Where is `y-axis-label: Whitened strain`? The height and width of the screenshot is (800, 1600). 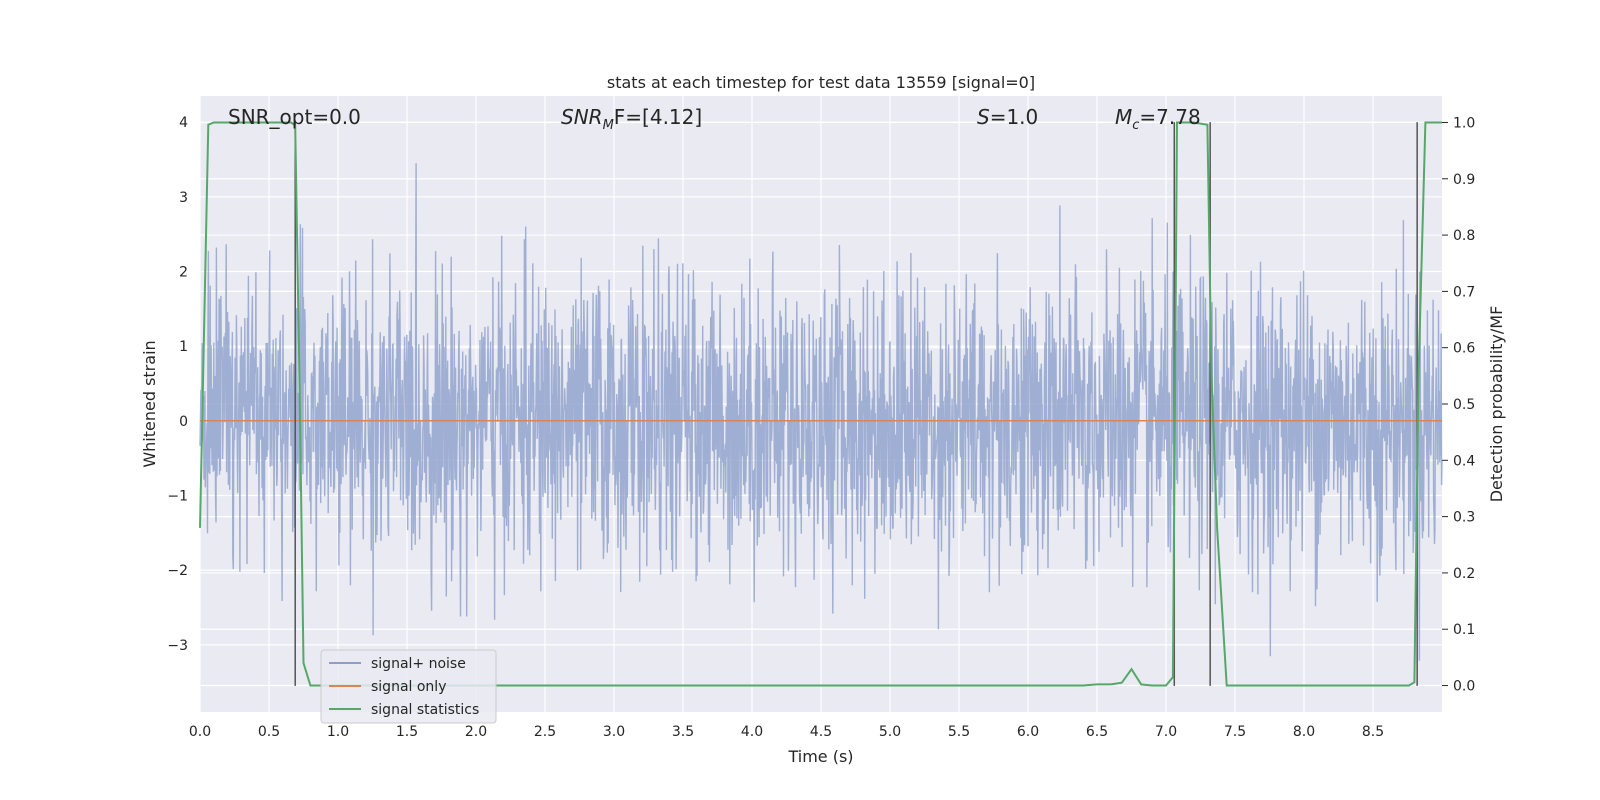 y-axis-label: Whitened strain is located at coordinates (149, 403).